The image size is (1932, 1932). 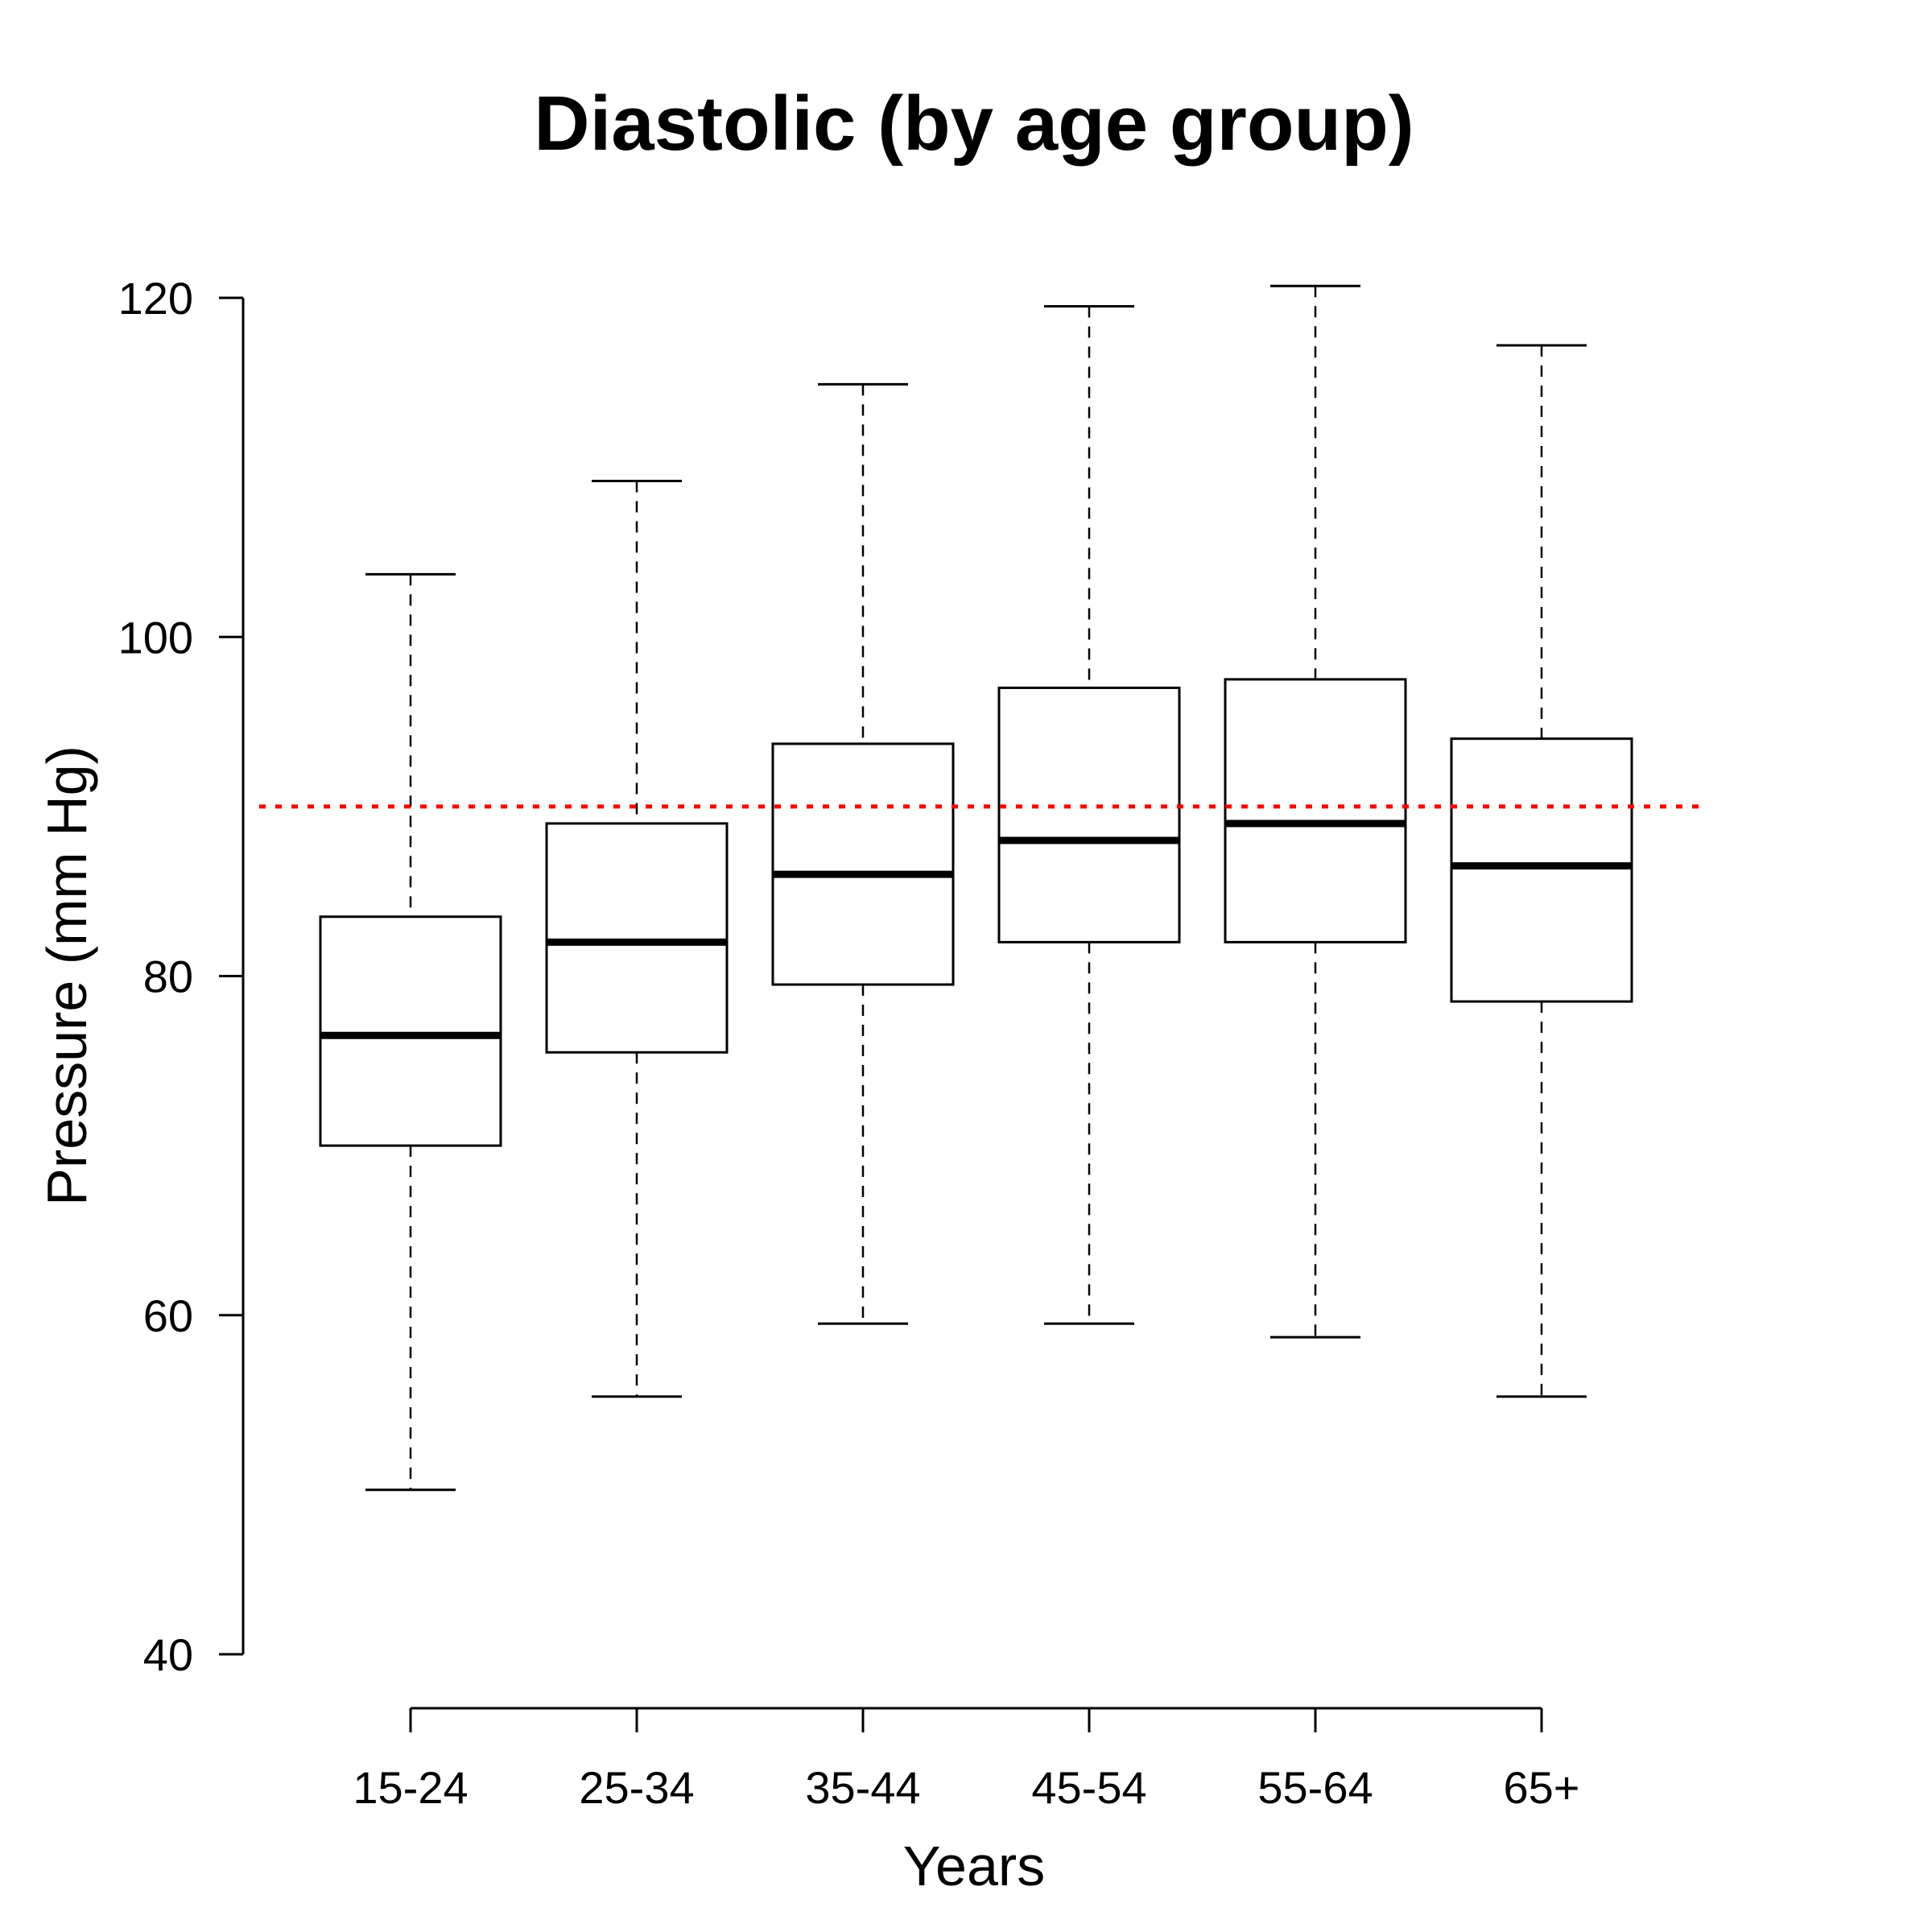 What do you see at coordinates (862, 1787) in the screenshot?
I see `x-tick-label: 35-44` at bounding box center [862, 1787].